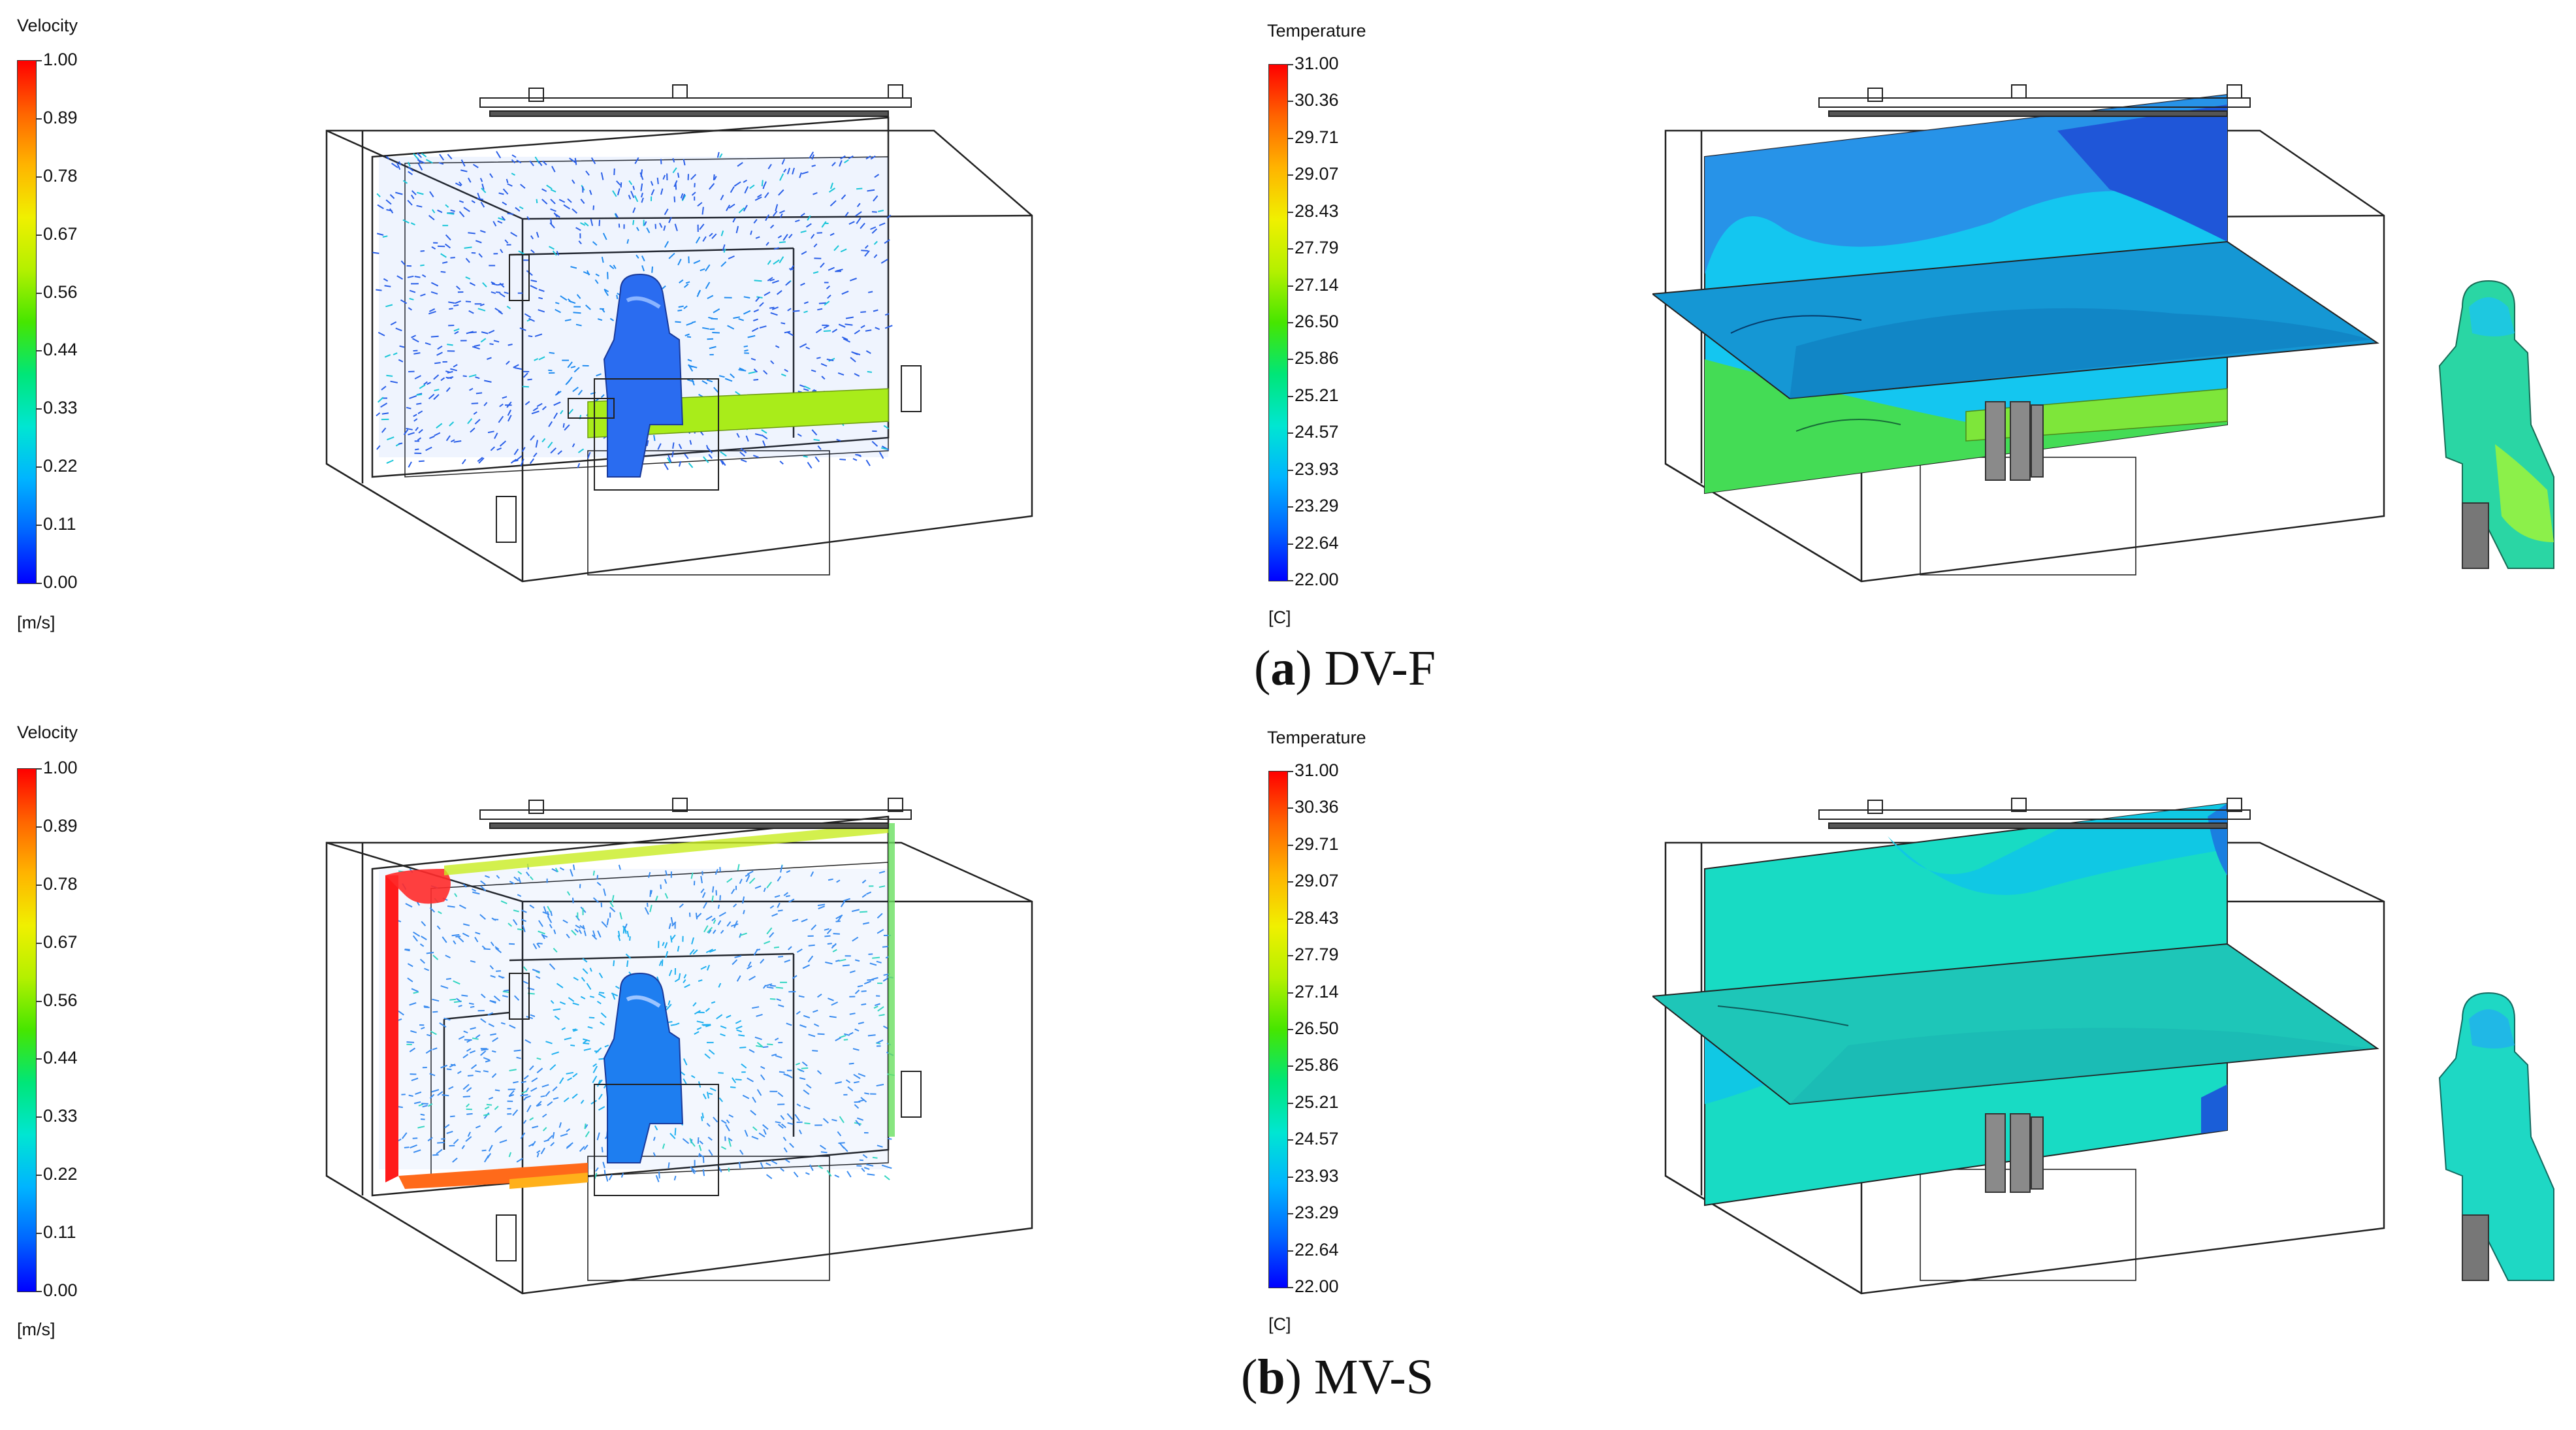  I want to click on legend-tick-label: 22.64, so click(1317, 1249).